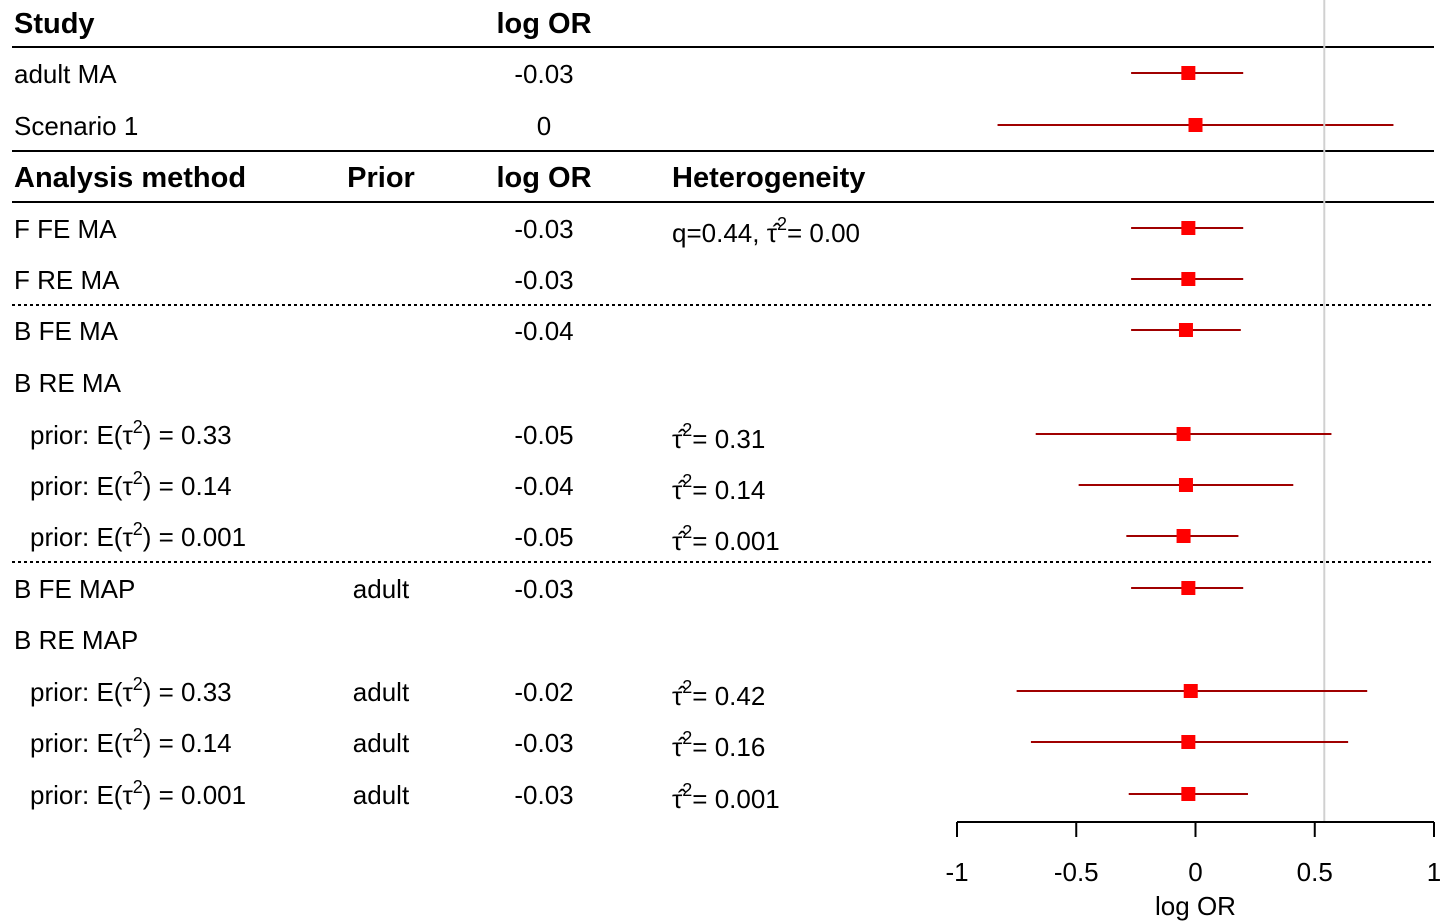  I want to click on x-tick-label: 0.5, so click(1315, 872).